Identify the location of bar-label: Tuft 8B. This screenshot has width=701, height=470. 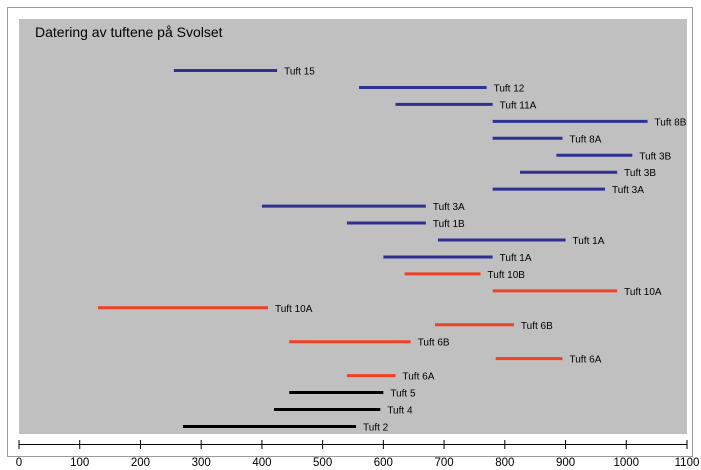
(671, 122).